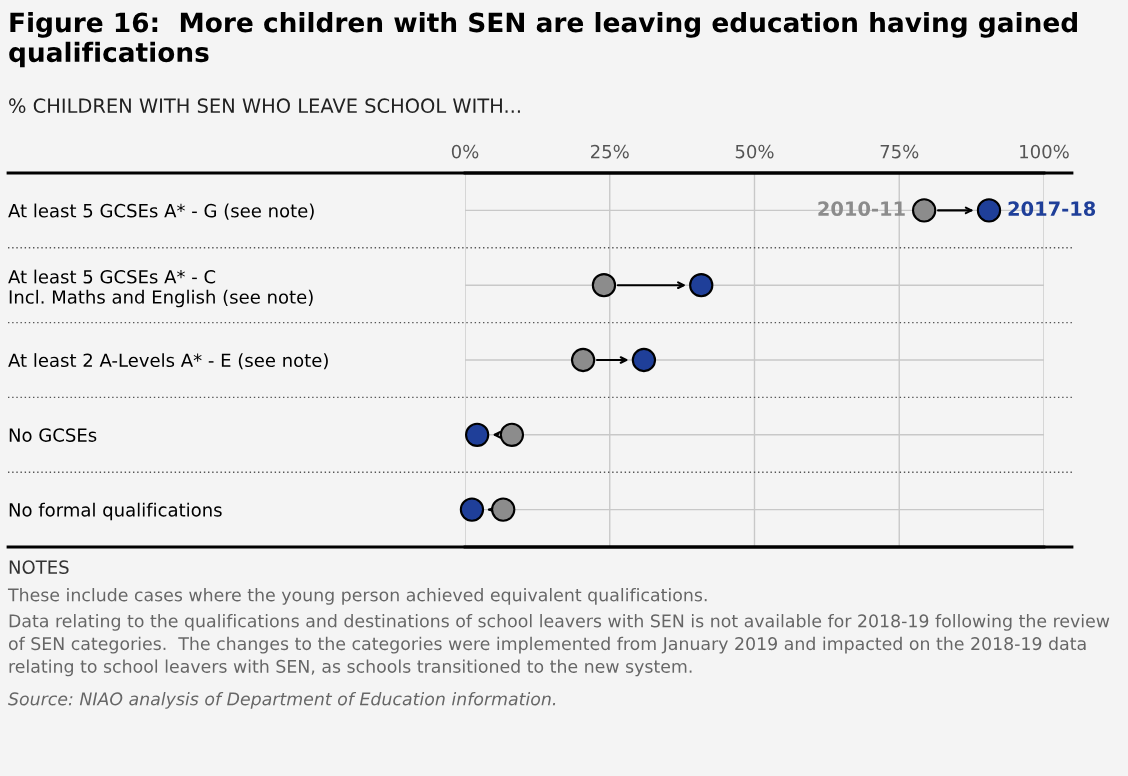 This screenshot has width=1128, height=776. I want to click on chart-title: Figure 16: More children with SEN are leaving education having gained qualifications, so click(543, 40).